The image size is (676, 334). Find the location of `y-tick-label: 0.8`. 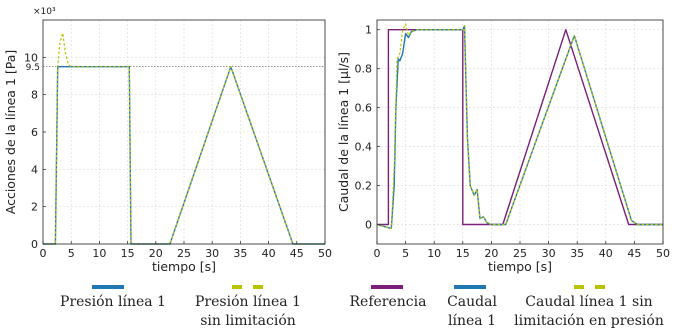

y-tick-label: 0.8 is located at coordinates (364, 69).